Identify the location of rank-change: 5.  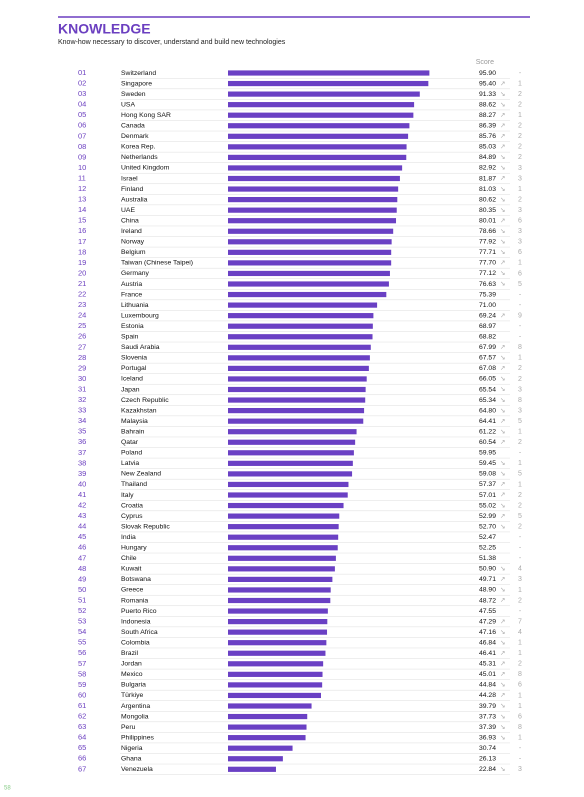
(520, 421).